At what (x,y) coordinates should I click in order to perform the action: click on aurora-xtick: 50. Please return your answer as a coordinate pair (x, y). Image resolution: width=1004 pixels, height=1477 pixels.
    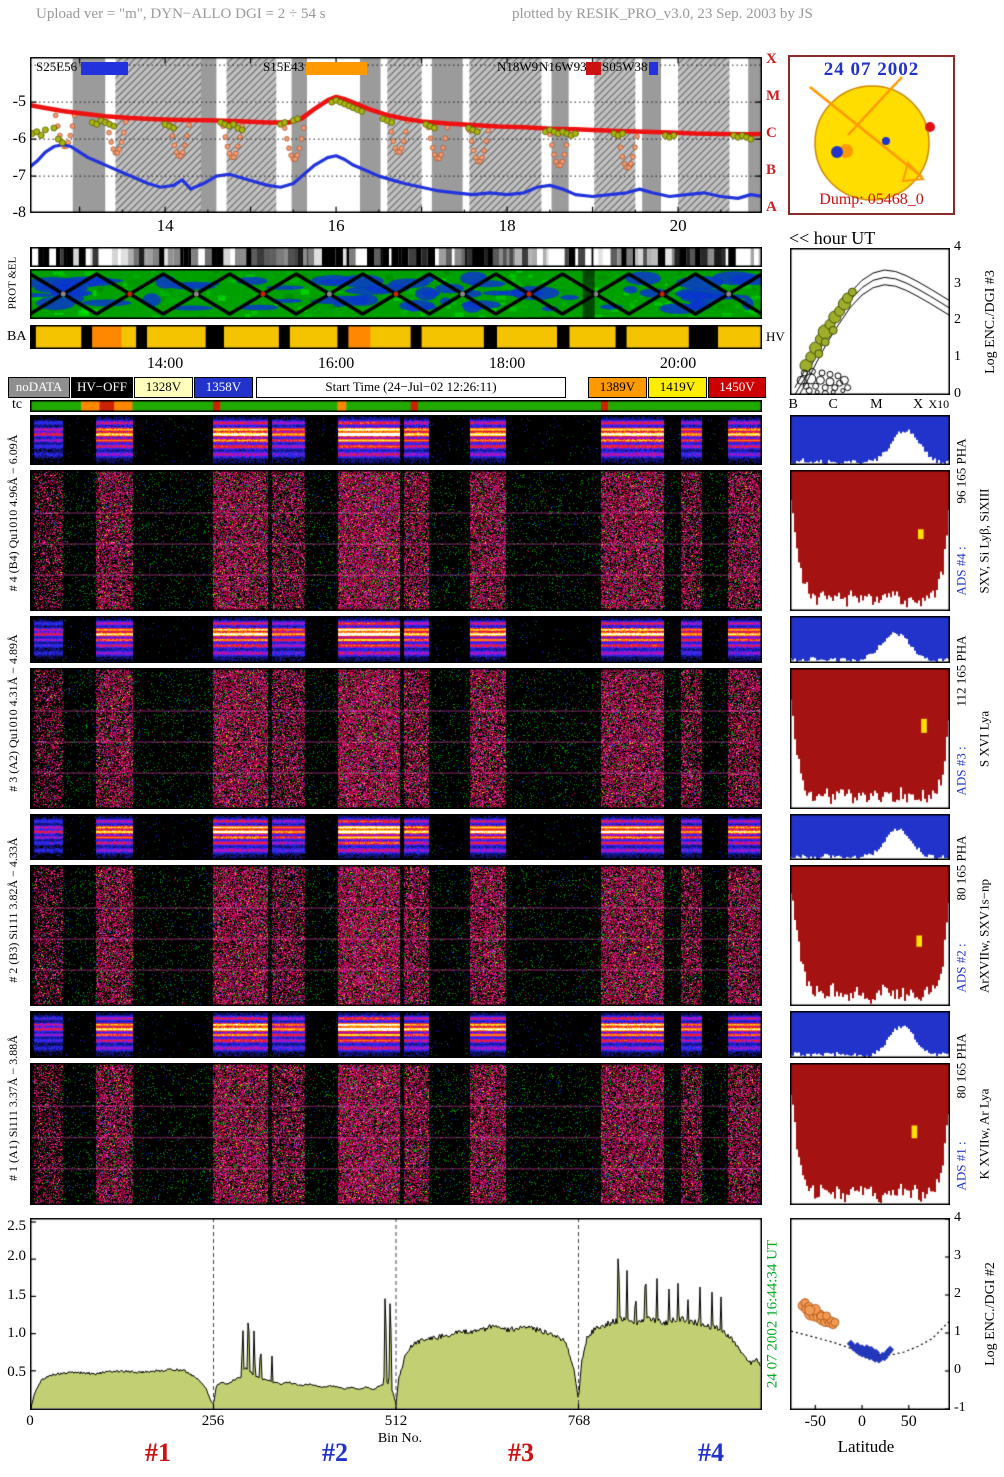
    Looking at the image, I should click on (908, 1421).